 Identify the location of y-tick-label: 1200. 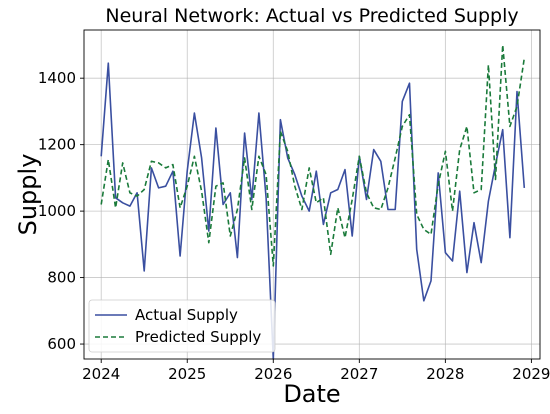
(57, 145).